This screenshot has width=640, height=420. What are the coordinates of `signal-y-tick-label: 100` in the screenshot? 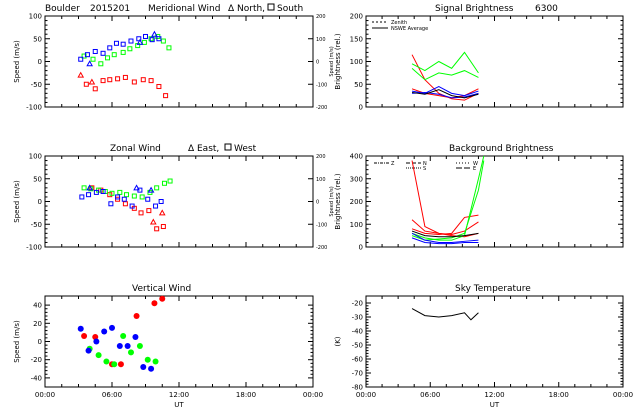 It's located at (356, 62).